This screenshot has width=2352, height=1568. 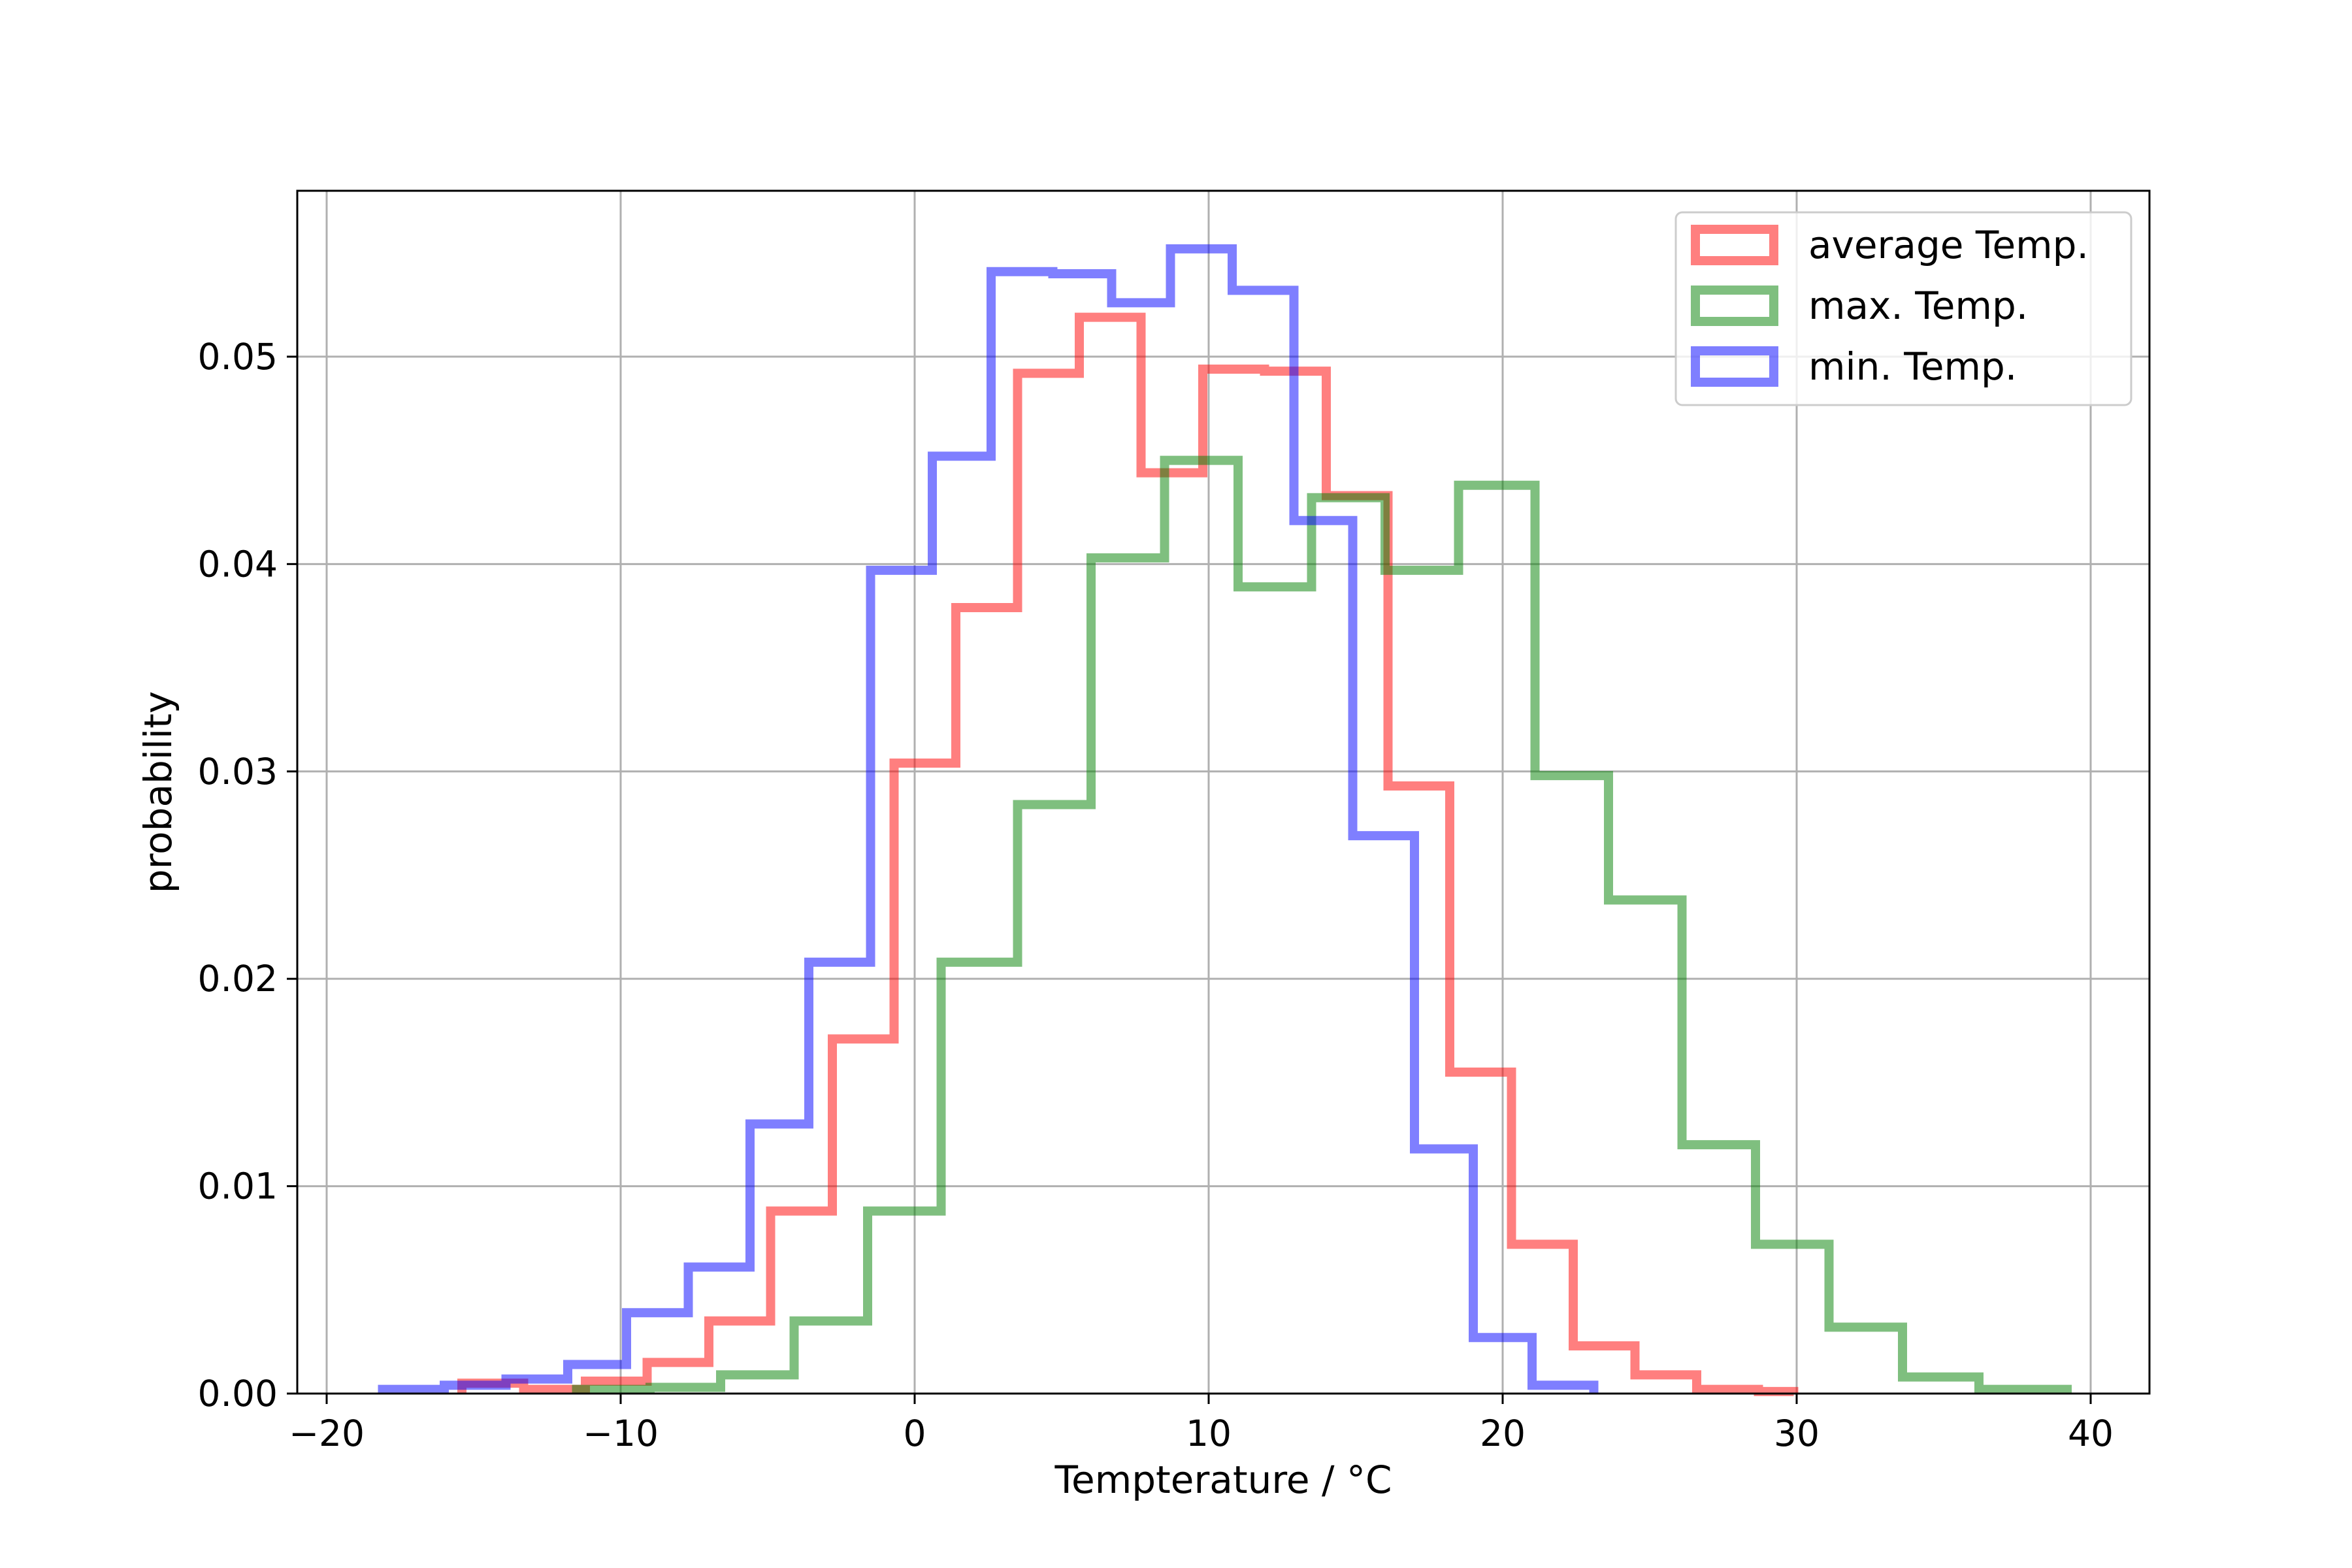 What do you see at coordinates (1918, 306) in the screenshot?
I see `legend-label: max. Temp.` at bounding box center [1918, 306].